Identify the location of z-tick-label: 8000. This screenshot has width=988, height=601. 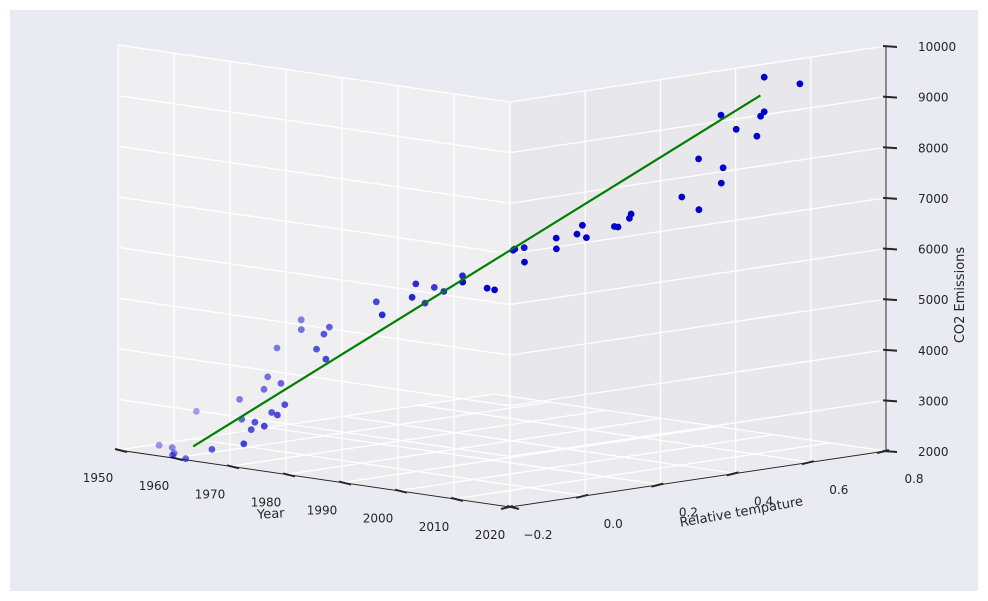
(933, 148).